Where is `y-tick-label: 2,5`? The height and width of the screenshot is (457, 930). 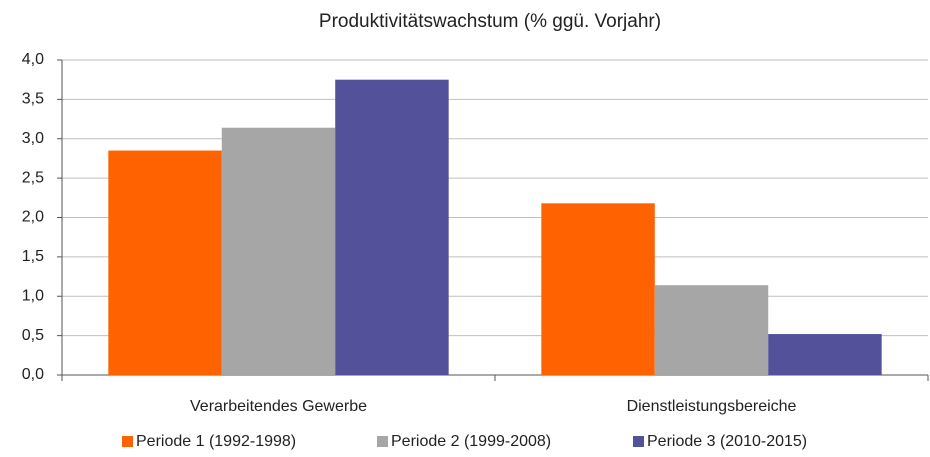 y-tick-label: 2,5 is located at coordinates (33, 177).